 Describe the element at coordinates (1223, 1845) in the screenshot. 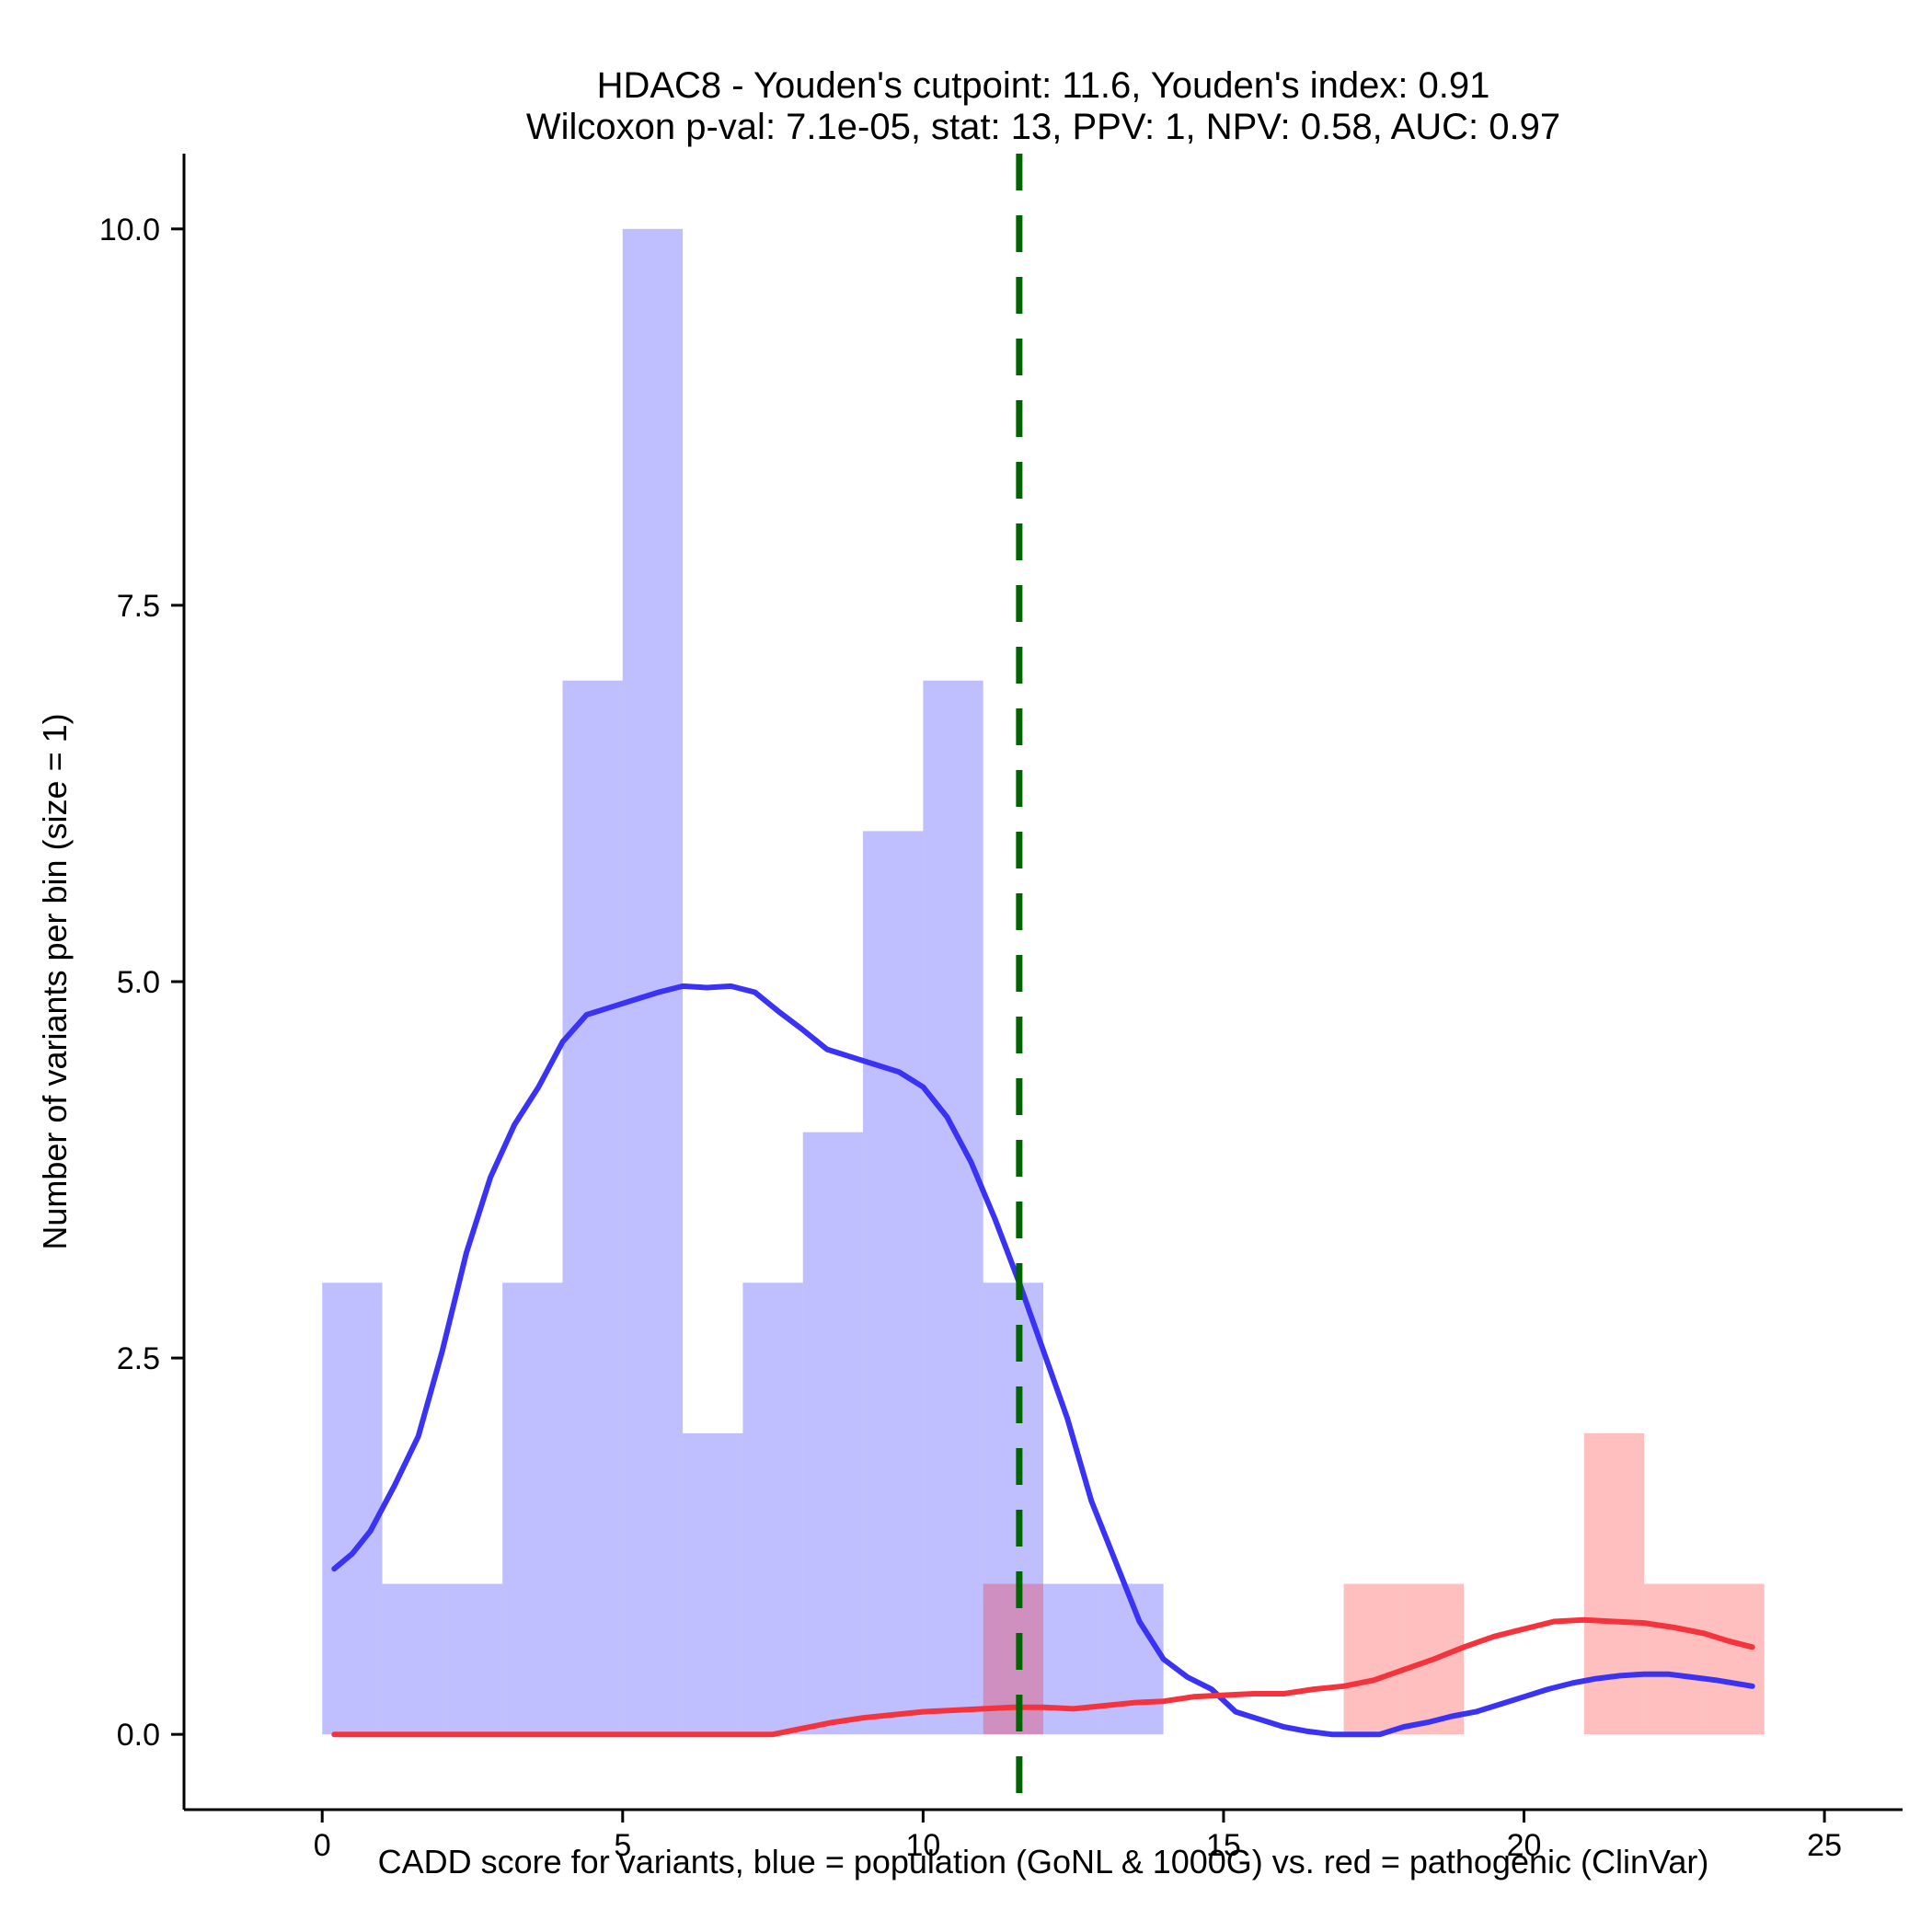

I see `x-tick-label: 15` at that location.